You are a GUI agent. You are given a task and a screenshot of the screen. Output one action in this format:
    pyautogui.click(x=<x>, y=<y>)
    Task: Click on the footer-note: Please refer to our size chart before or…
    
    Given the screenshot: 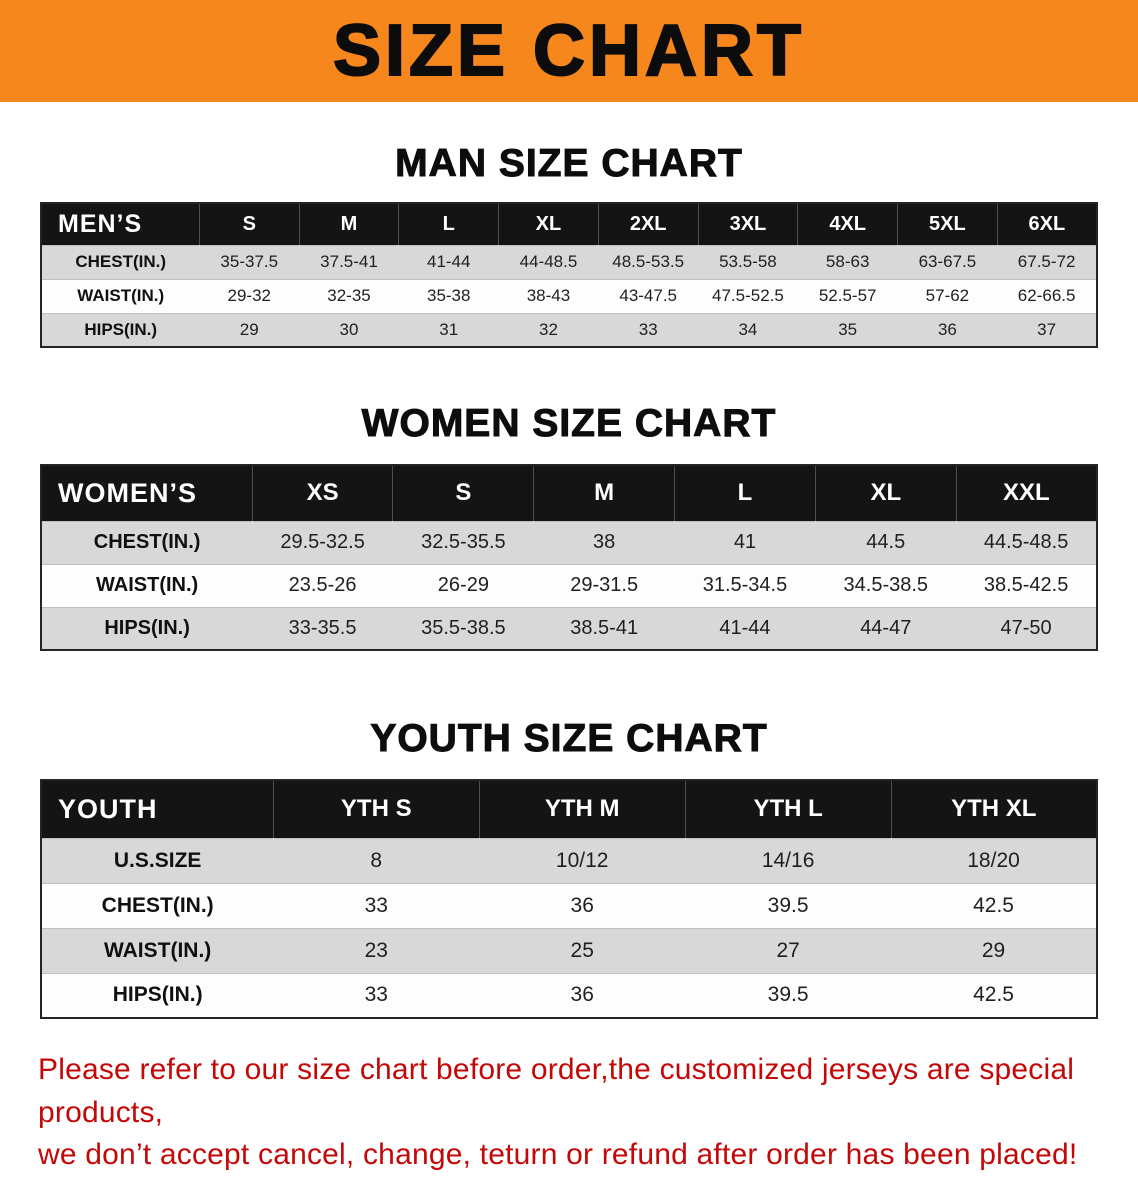 What is the action you would take?
    pyautogui.click(x=569, y=1113)
    